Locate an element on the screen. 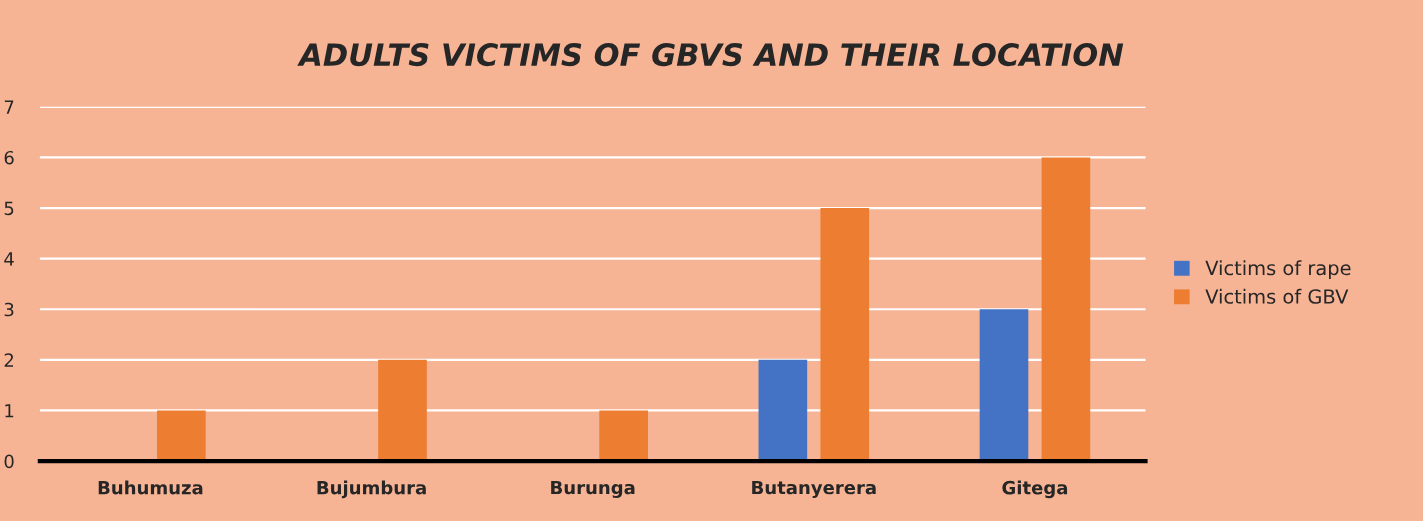  y-tick-label: 6 is located at coordinates (9, 157).